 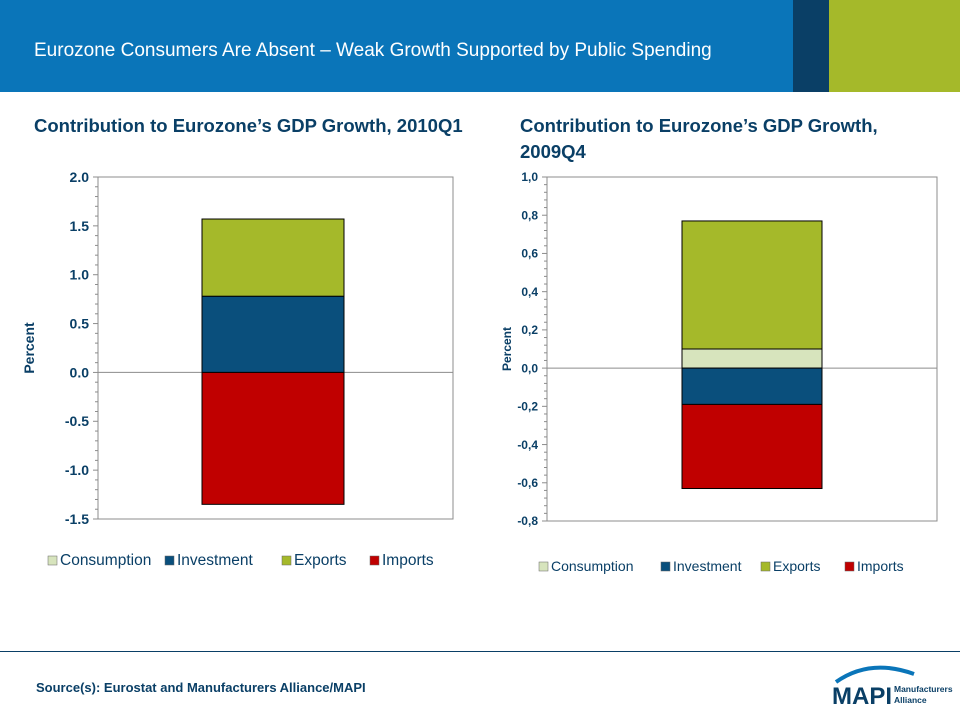 I want to click on y-tick-label: 0,8, so click(x=529, y=215).